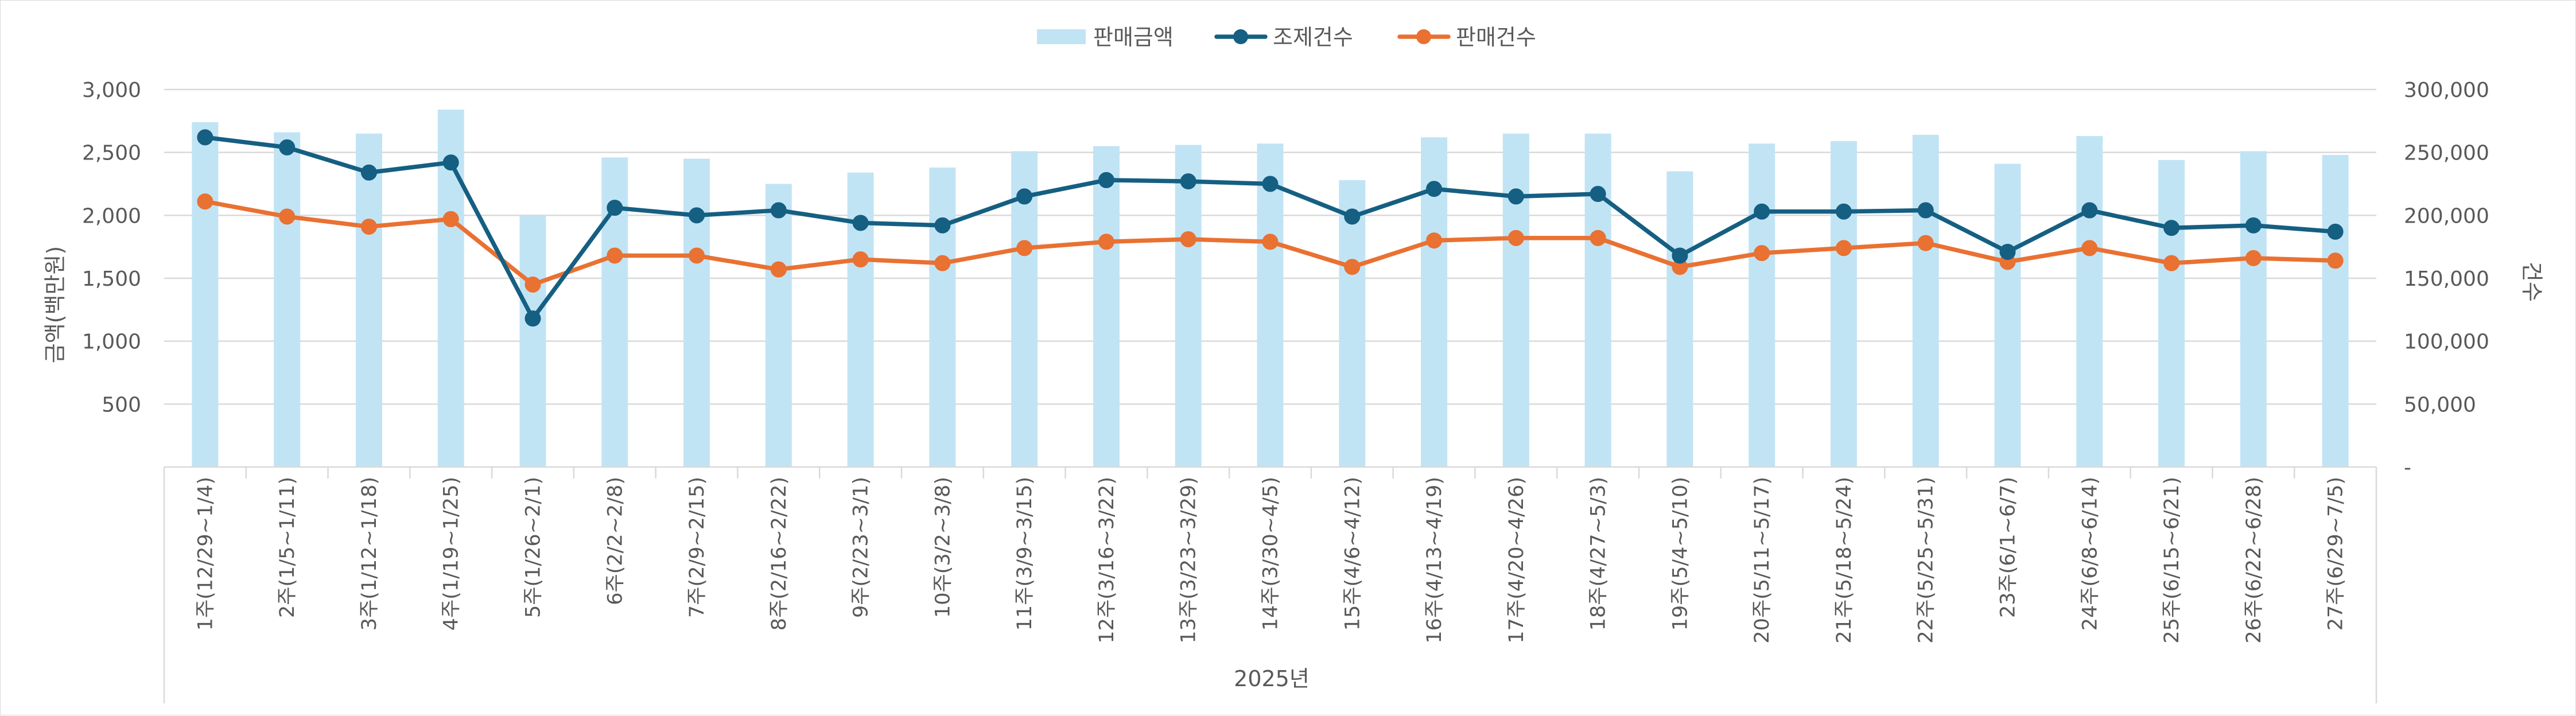 The width and height of the screenshot is (2576, 716). Describe the element at coordinates (2446, 216) in the screenshot. I see `right-tick-label: 200,000` at that location.